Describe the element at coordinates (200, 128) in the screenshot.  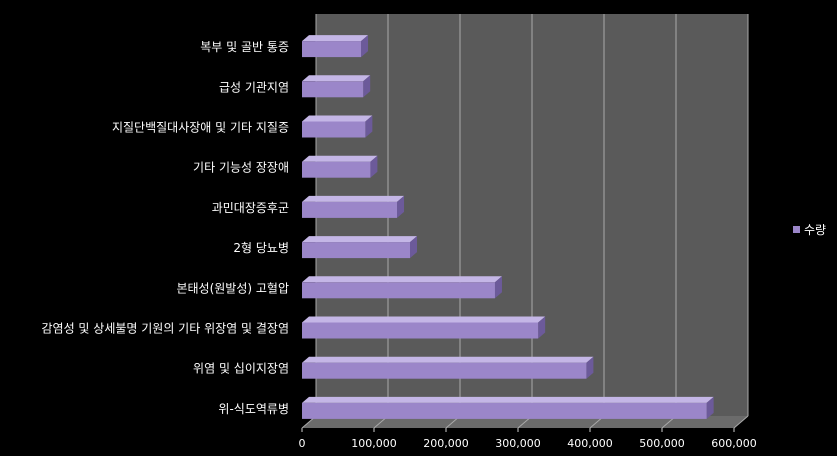
I see `category-label: 지질단백질대사장애 및 기타 지질증` at that location.